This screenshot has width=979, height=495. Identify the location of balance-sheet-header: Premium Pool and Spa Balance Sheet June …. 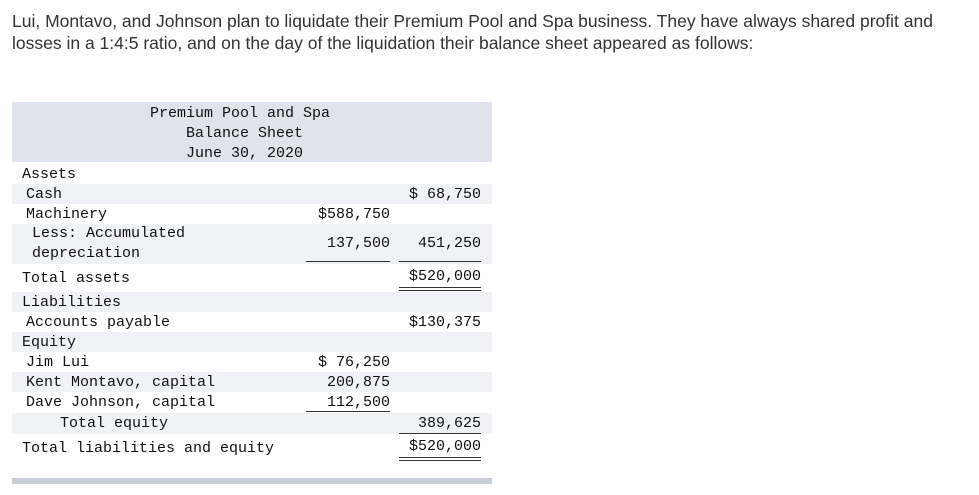
(252, 132).